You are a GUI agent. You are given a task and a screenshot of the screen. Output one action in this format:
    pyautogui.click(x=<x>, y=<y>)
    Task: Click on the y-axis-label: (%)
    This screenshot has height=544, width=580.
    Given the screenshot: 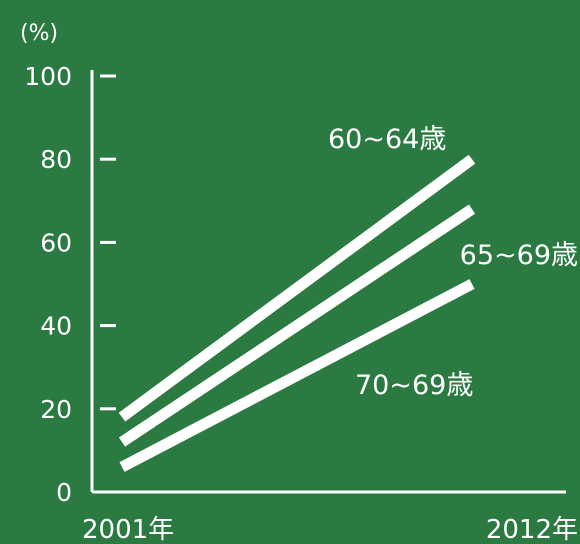 What is the action you would take?
    pyautogui.click(x=39, y=33)
    